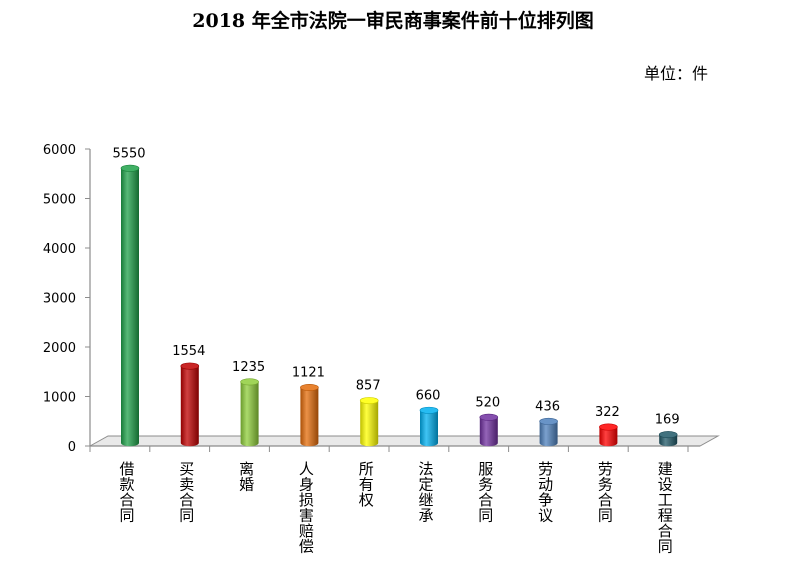 Image resolution: width=786 pixels, height=566 pixels. What do you see at coordinates (393, 21) in the screenshot?
I see `chart-title: 2018 年全市法院一审民商事案件前十位排列图` at bounding box center [393, 21].